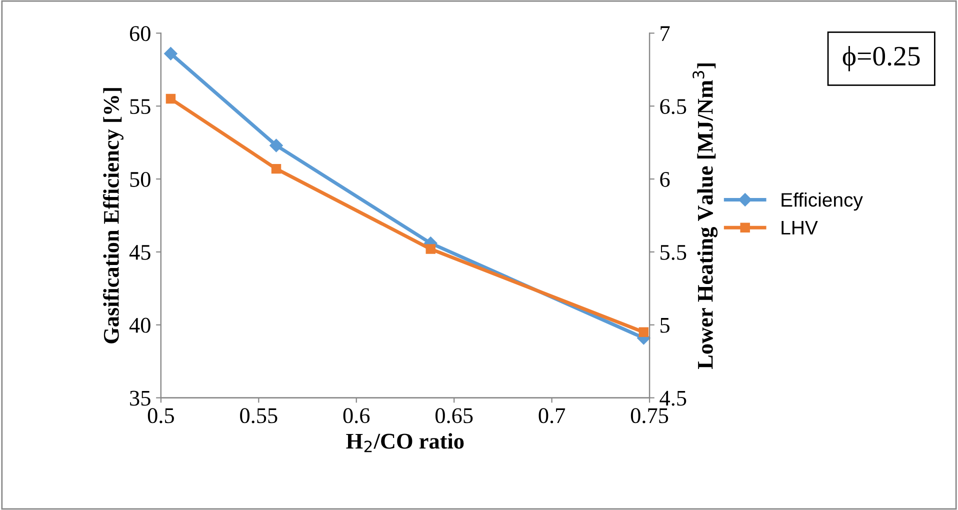 The width and height of the screenshot is (958, 510). Describe the element at coordinates (673, 398) in the screenshot. I see `y2-tick-label: 4.5` at that location.